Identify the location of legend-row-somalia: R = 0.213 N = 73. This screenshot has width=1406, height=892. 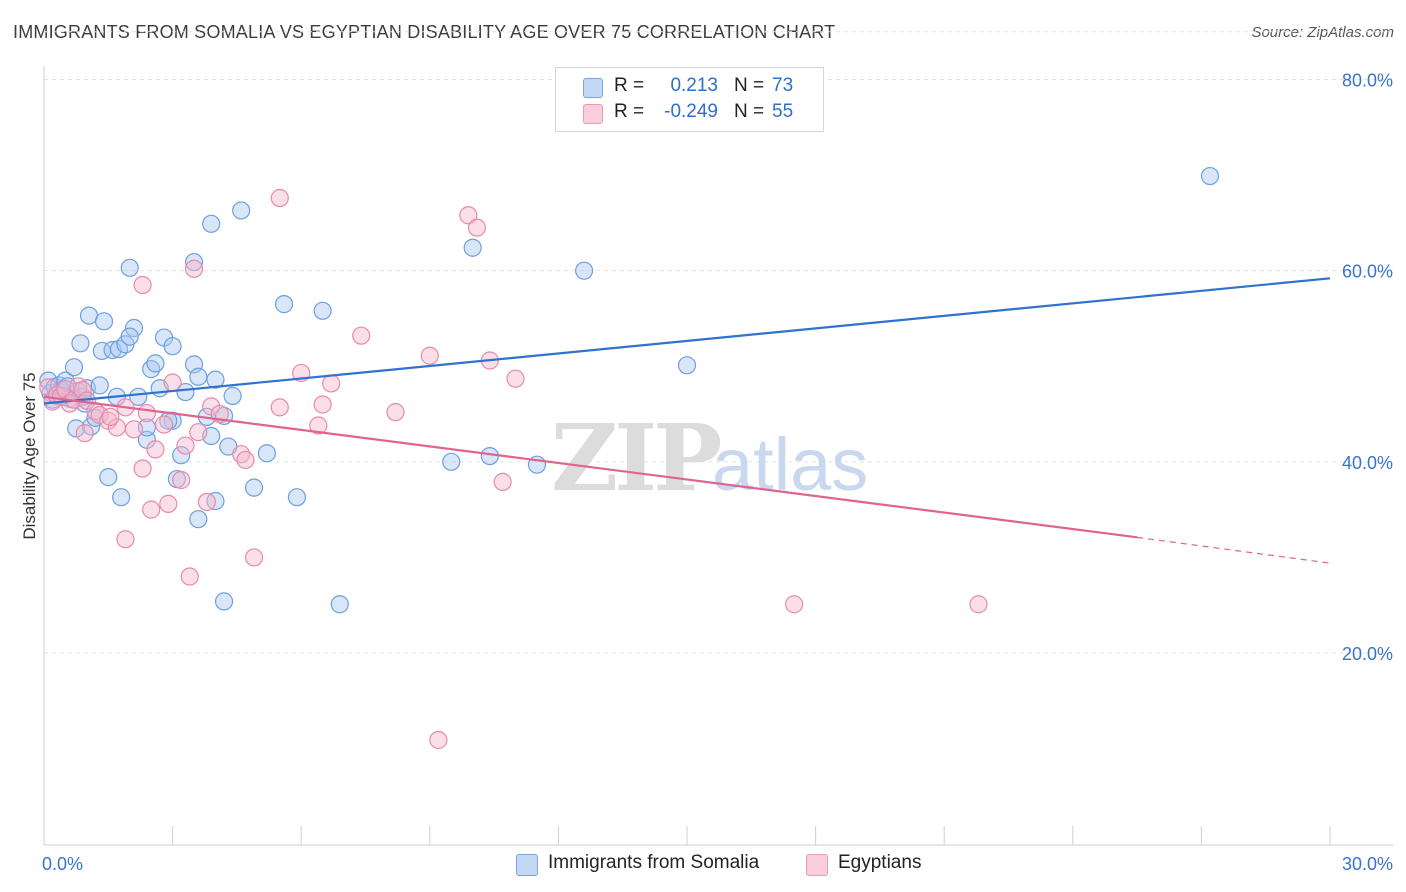
(689, 88).